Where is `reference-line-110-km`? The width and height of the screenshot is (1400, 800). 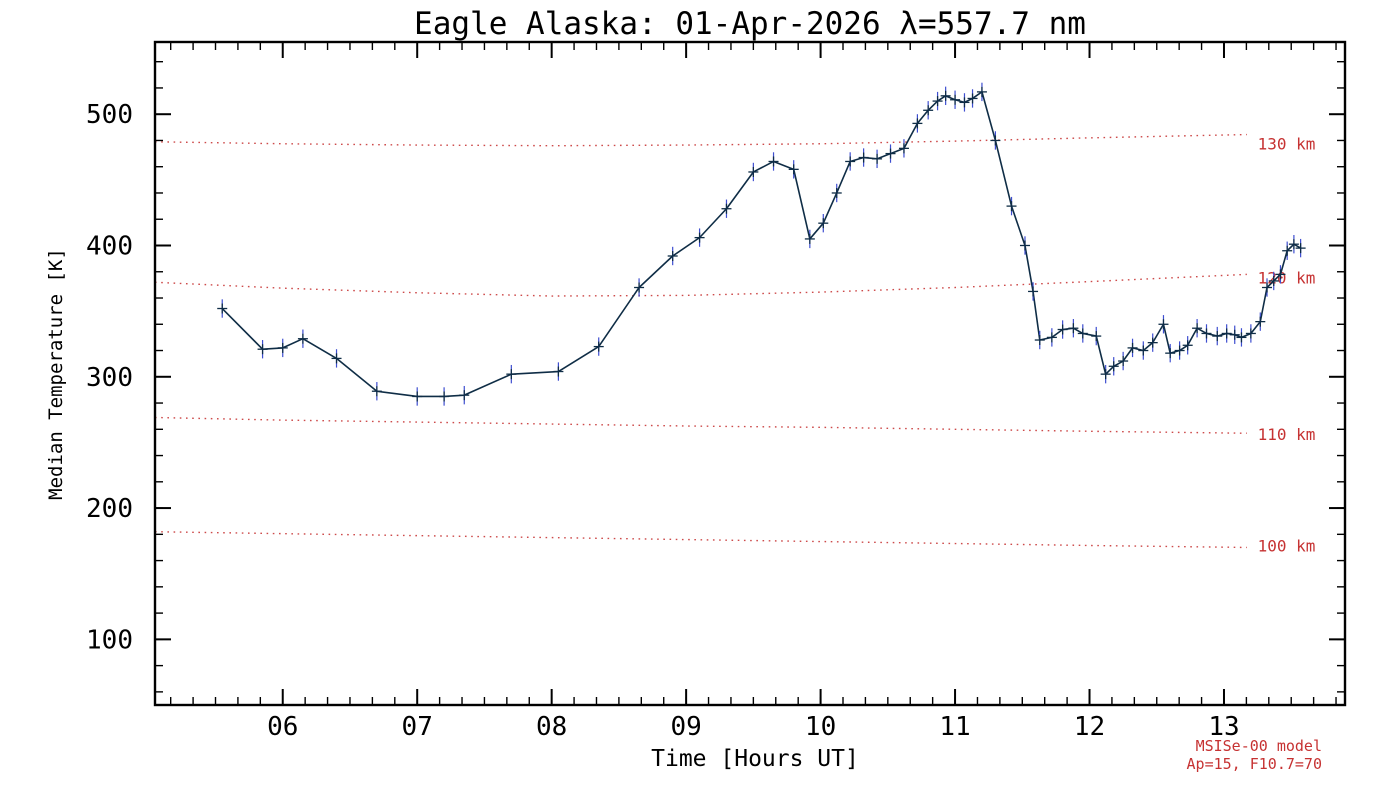 reference-line-110-km is located at coordinates (700, 425).